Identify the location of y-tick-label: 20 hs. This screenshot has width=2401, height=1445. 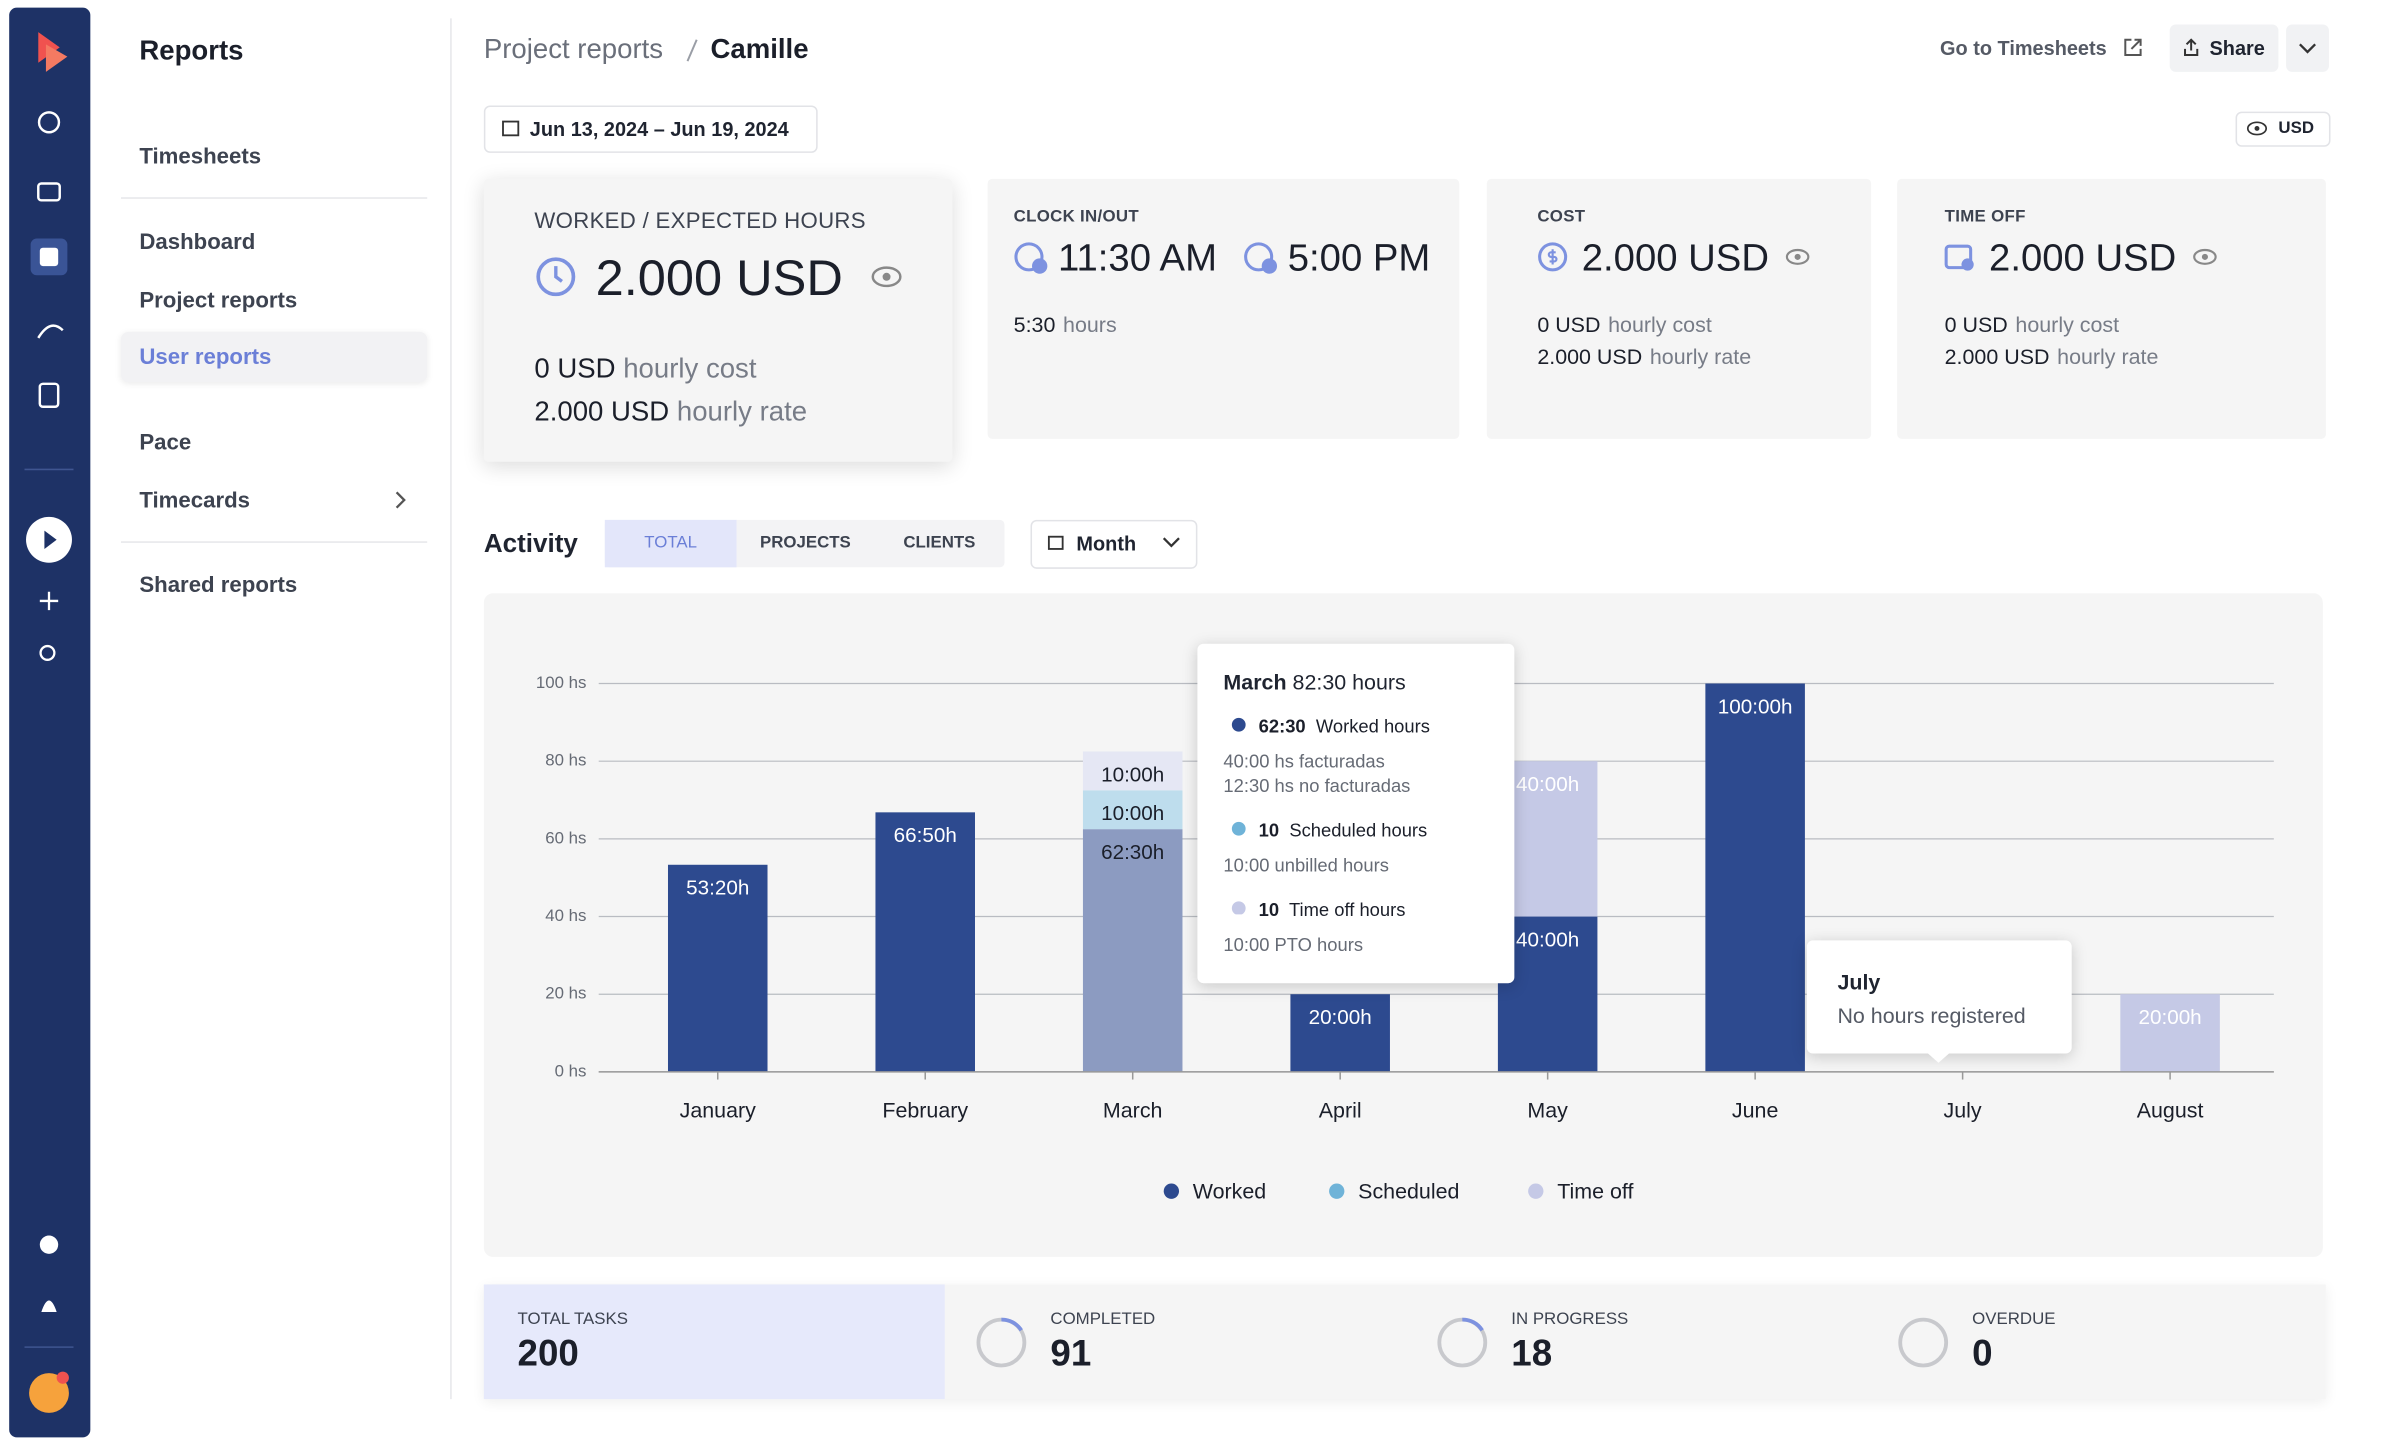
(565, 993).